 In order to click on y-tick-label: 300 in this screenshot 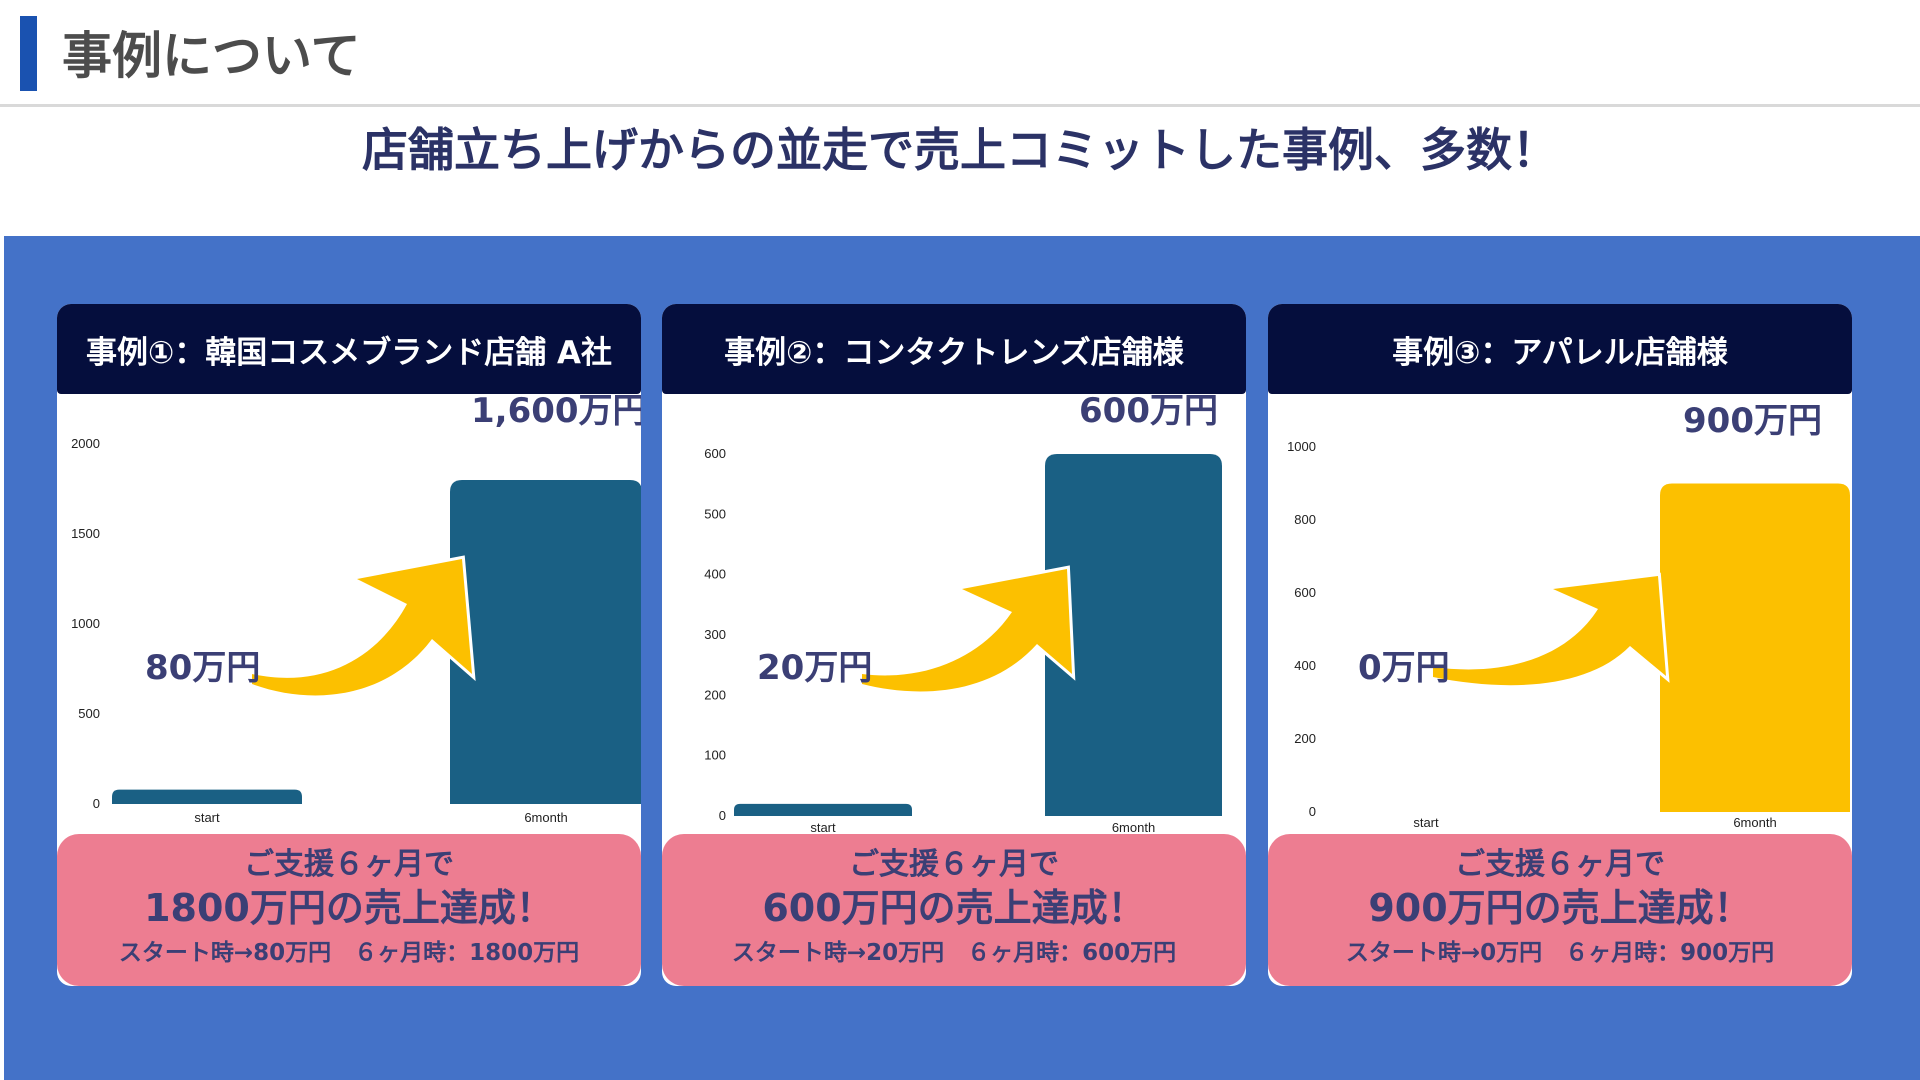, I will do `click(715, 634)`.